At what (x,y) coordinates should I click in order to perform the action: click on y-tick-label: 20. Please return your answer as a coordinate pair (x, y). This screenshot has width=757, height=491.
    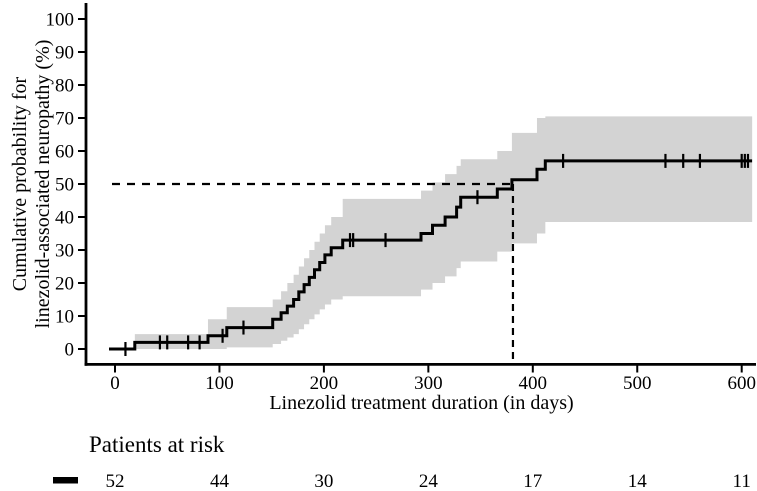
    Looking at the image, I should click on (64, 284).